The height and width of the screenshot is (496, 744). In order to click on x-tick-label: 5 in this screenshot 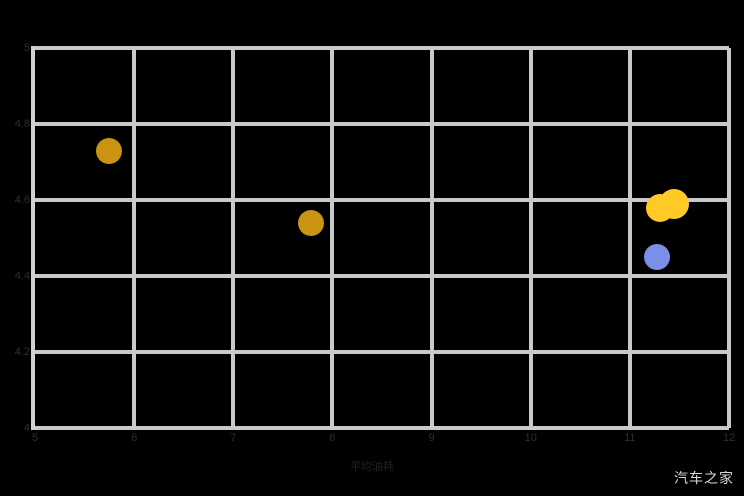, I will do `click(35, 438)`.